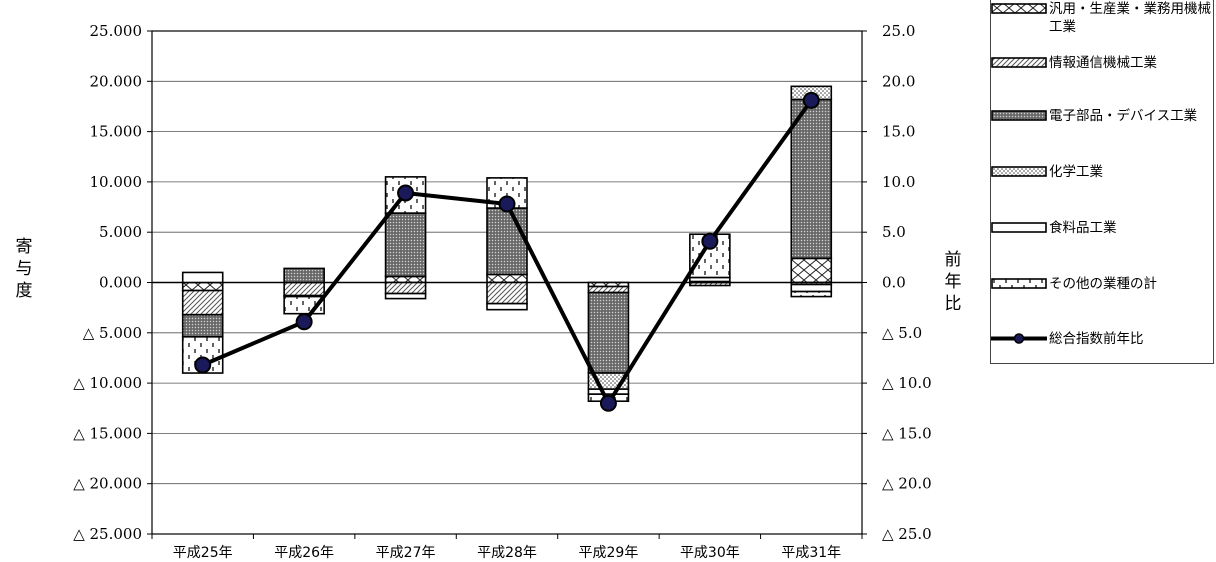 The width and height of the screenshot is (1216, 562). I want to click on right-tick-label: △ 25.0, so click(907, 534).